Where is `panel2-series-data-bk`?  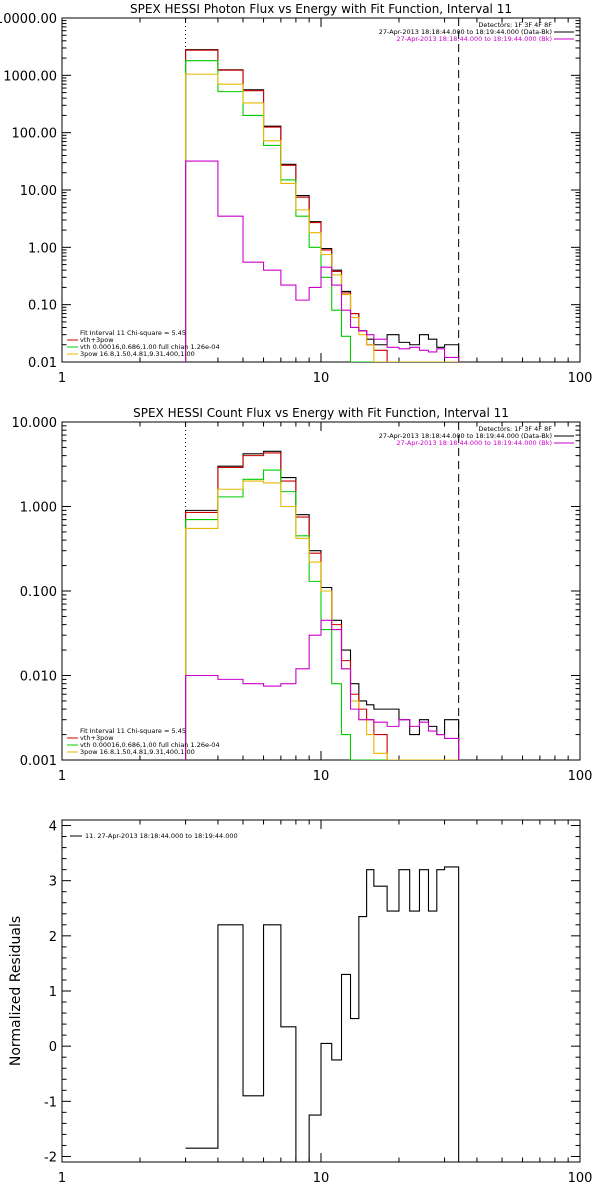 panel2-series-data-bk is located at coordinates (322, 605).